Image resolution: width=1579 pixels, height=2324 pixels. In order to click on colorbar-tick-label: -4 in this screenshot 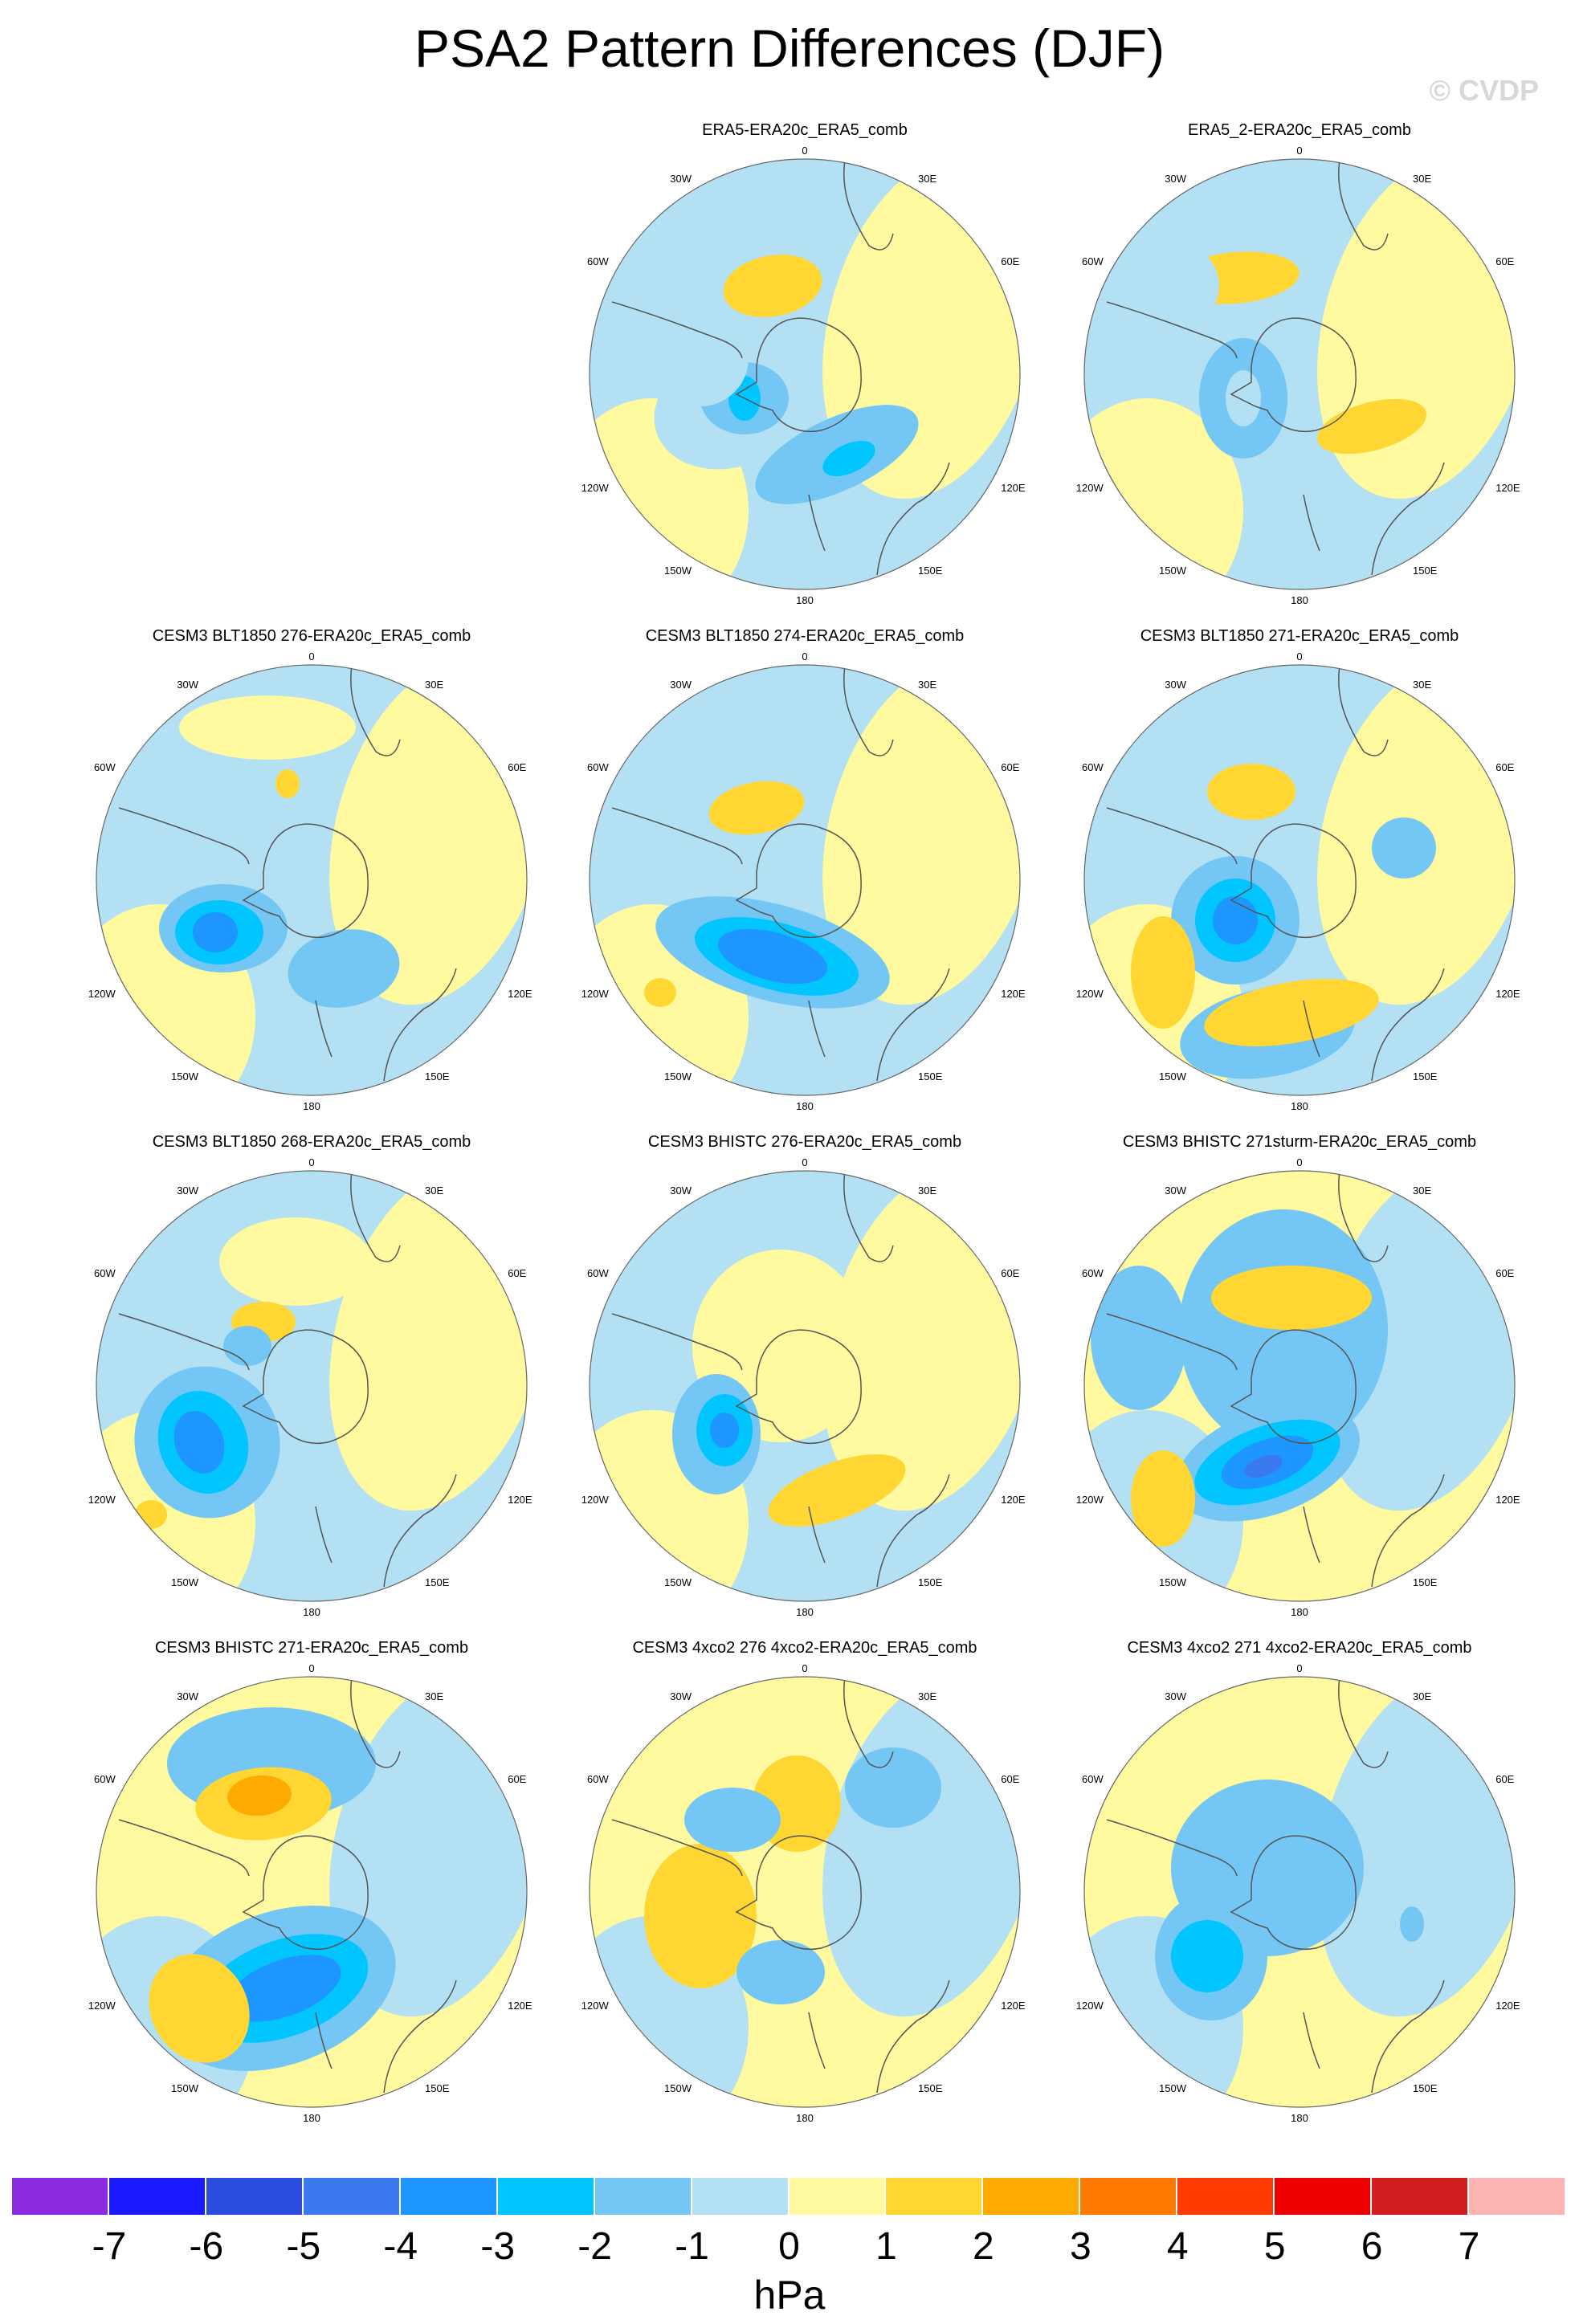, I will do `click(400, 2247)`.